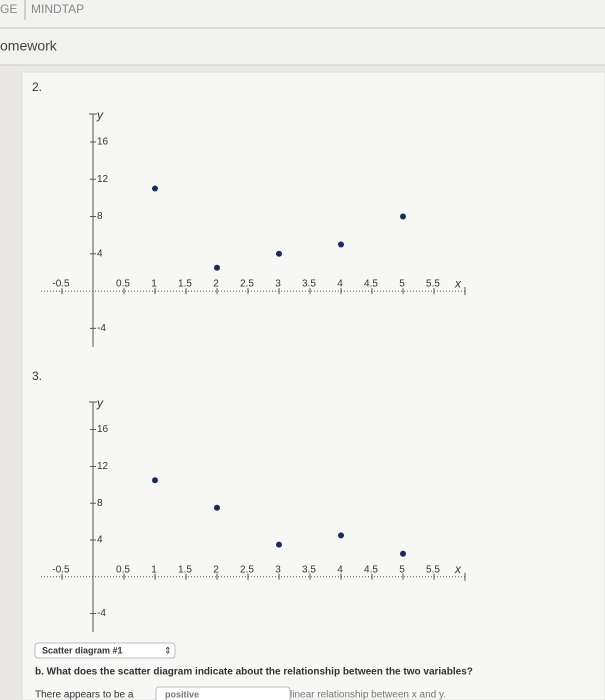  Describe the element at coordinates (8, 9) in the screenshot. I see `brand-left: GE` at that location.